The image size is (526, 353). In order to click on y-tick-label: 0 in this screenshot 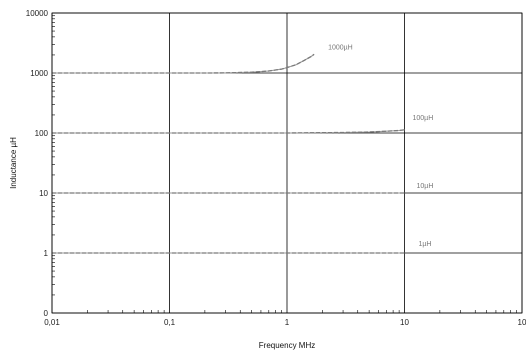, I will do `click(46, 313)`.